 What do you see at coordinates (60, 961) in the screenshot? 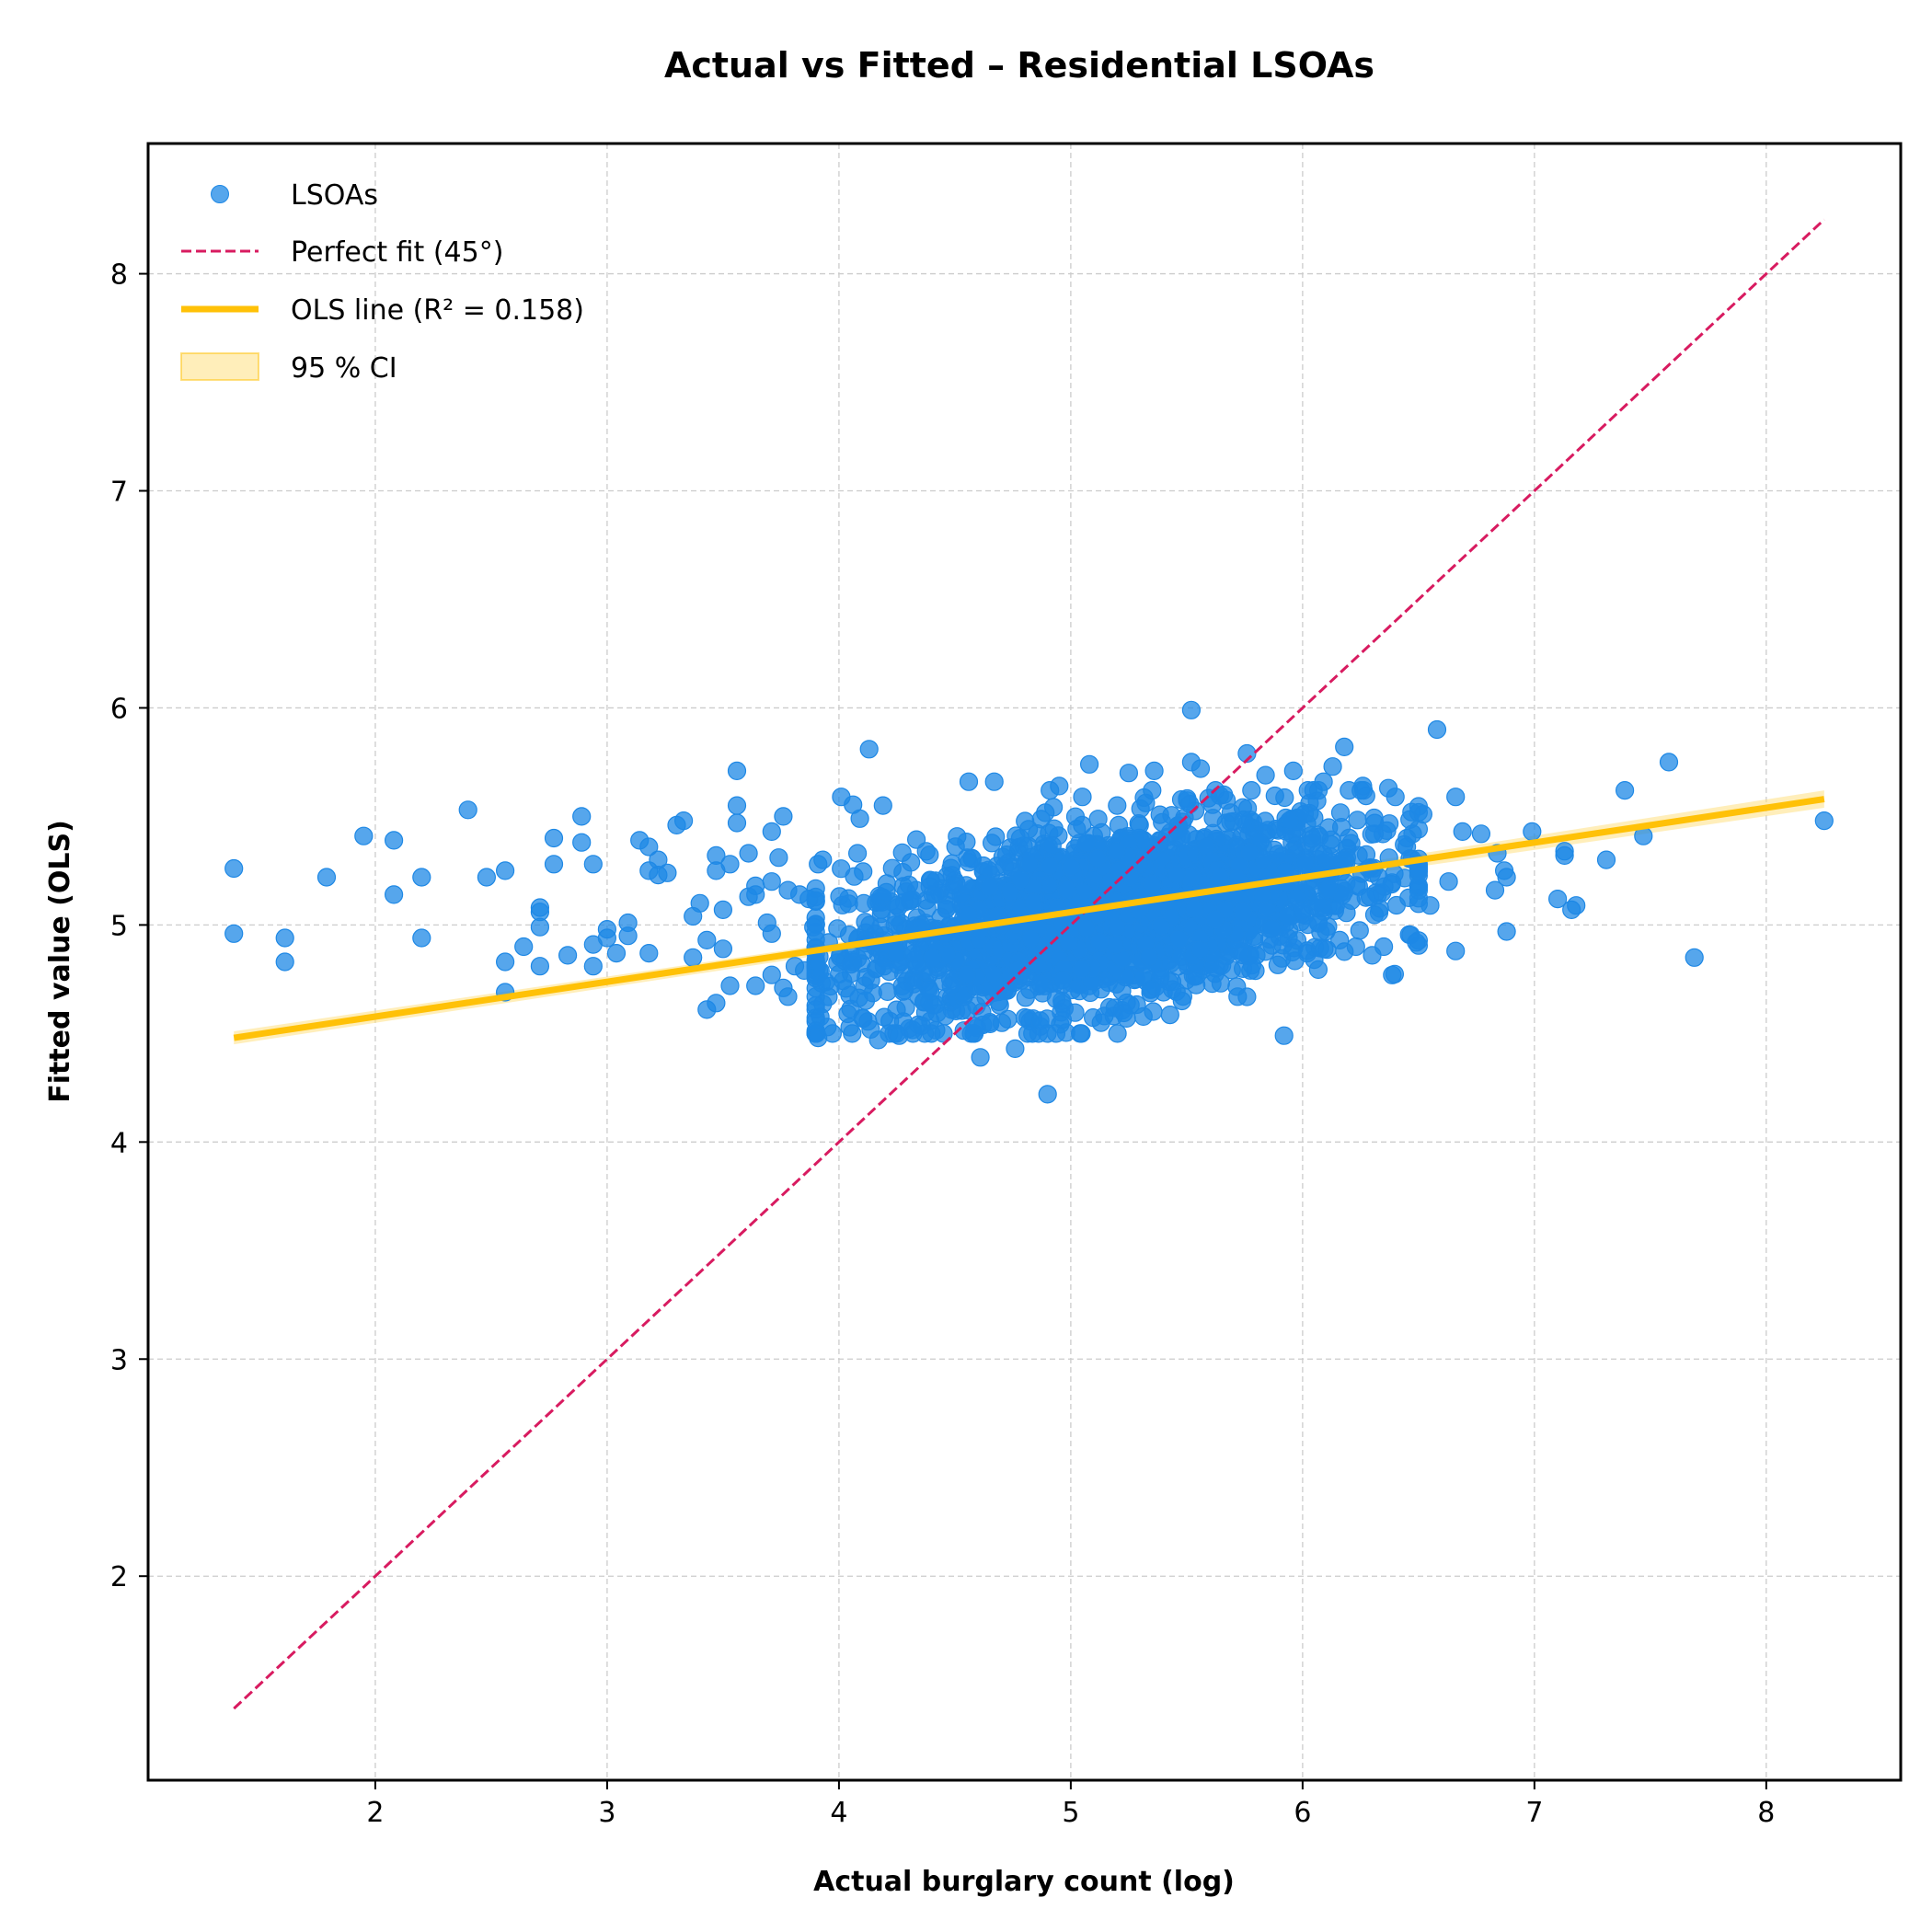
I see `y-axis-label: Fitted value (OLS)` at bounding box center [60, 961].